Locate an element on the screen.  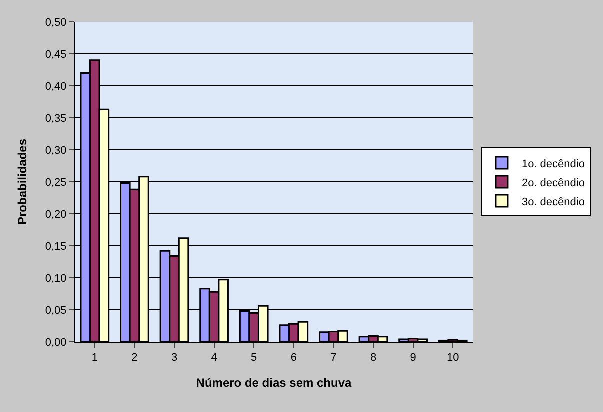
x-tick-label: 6 is located at coordinates (293, 358).